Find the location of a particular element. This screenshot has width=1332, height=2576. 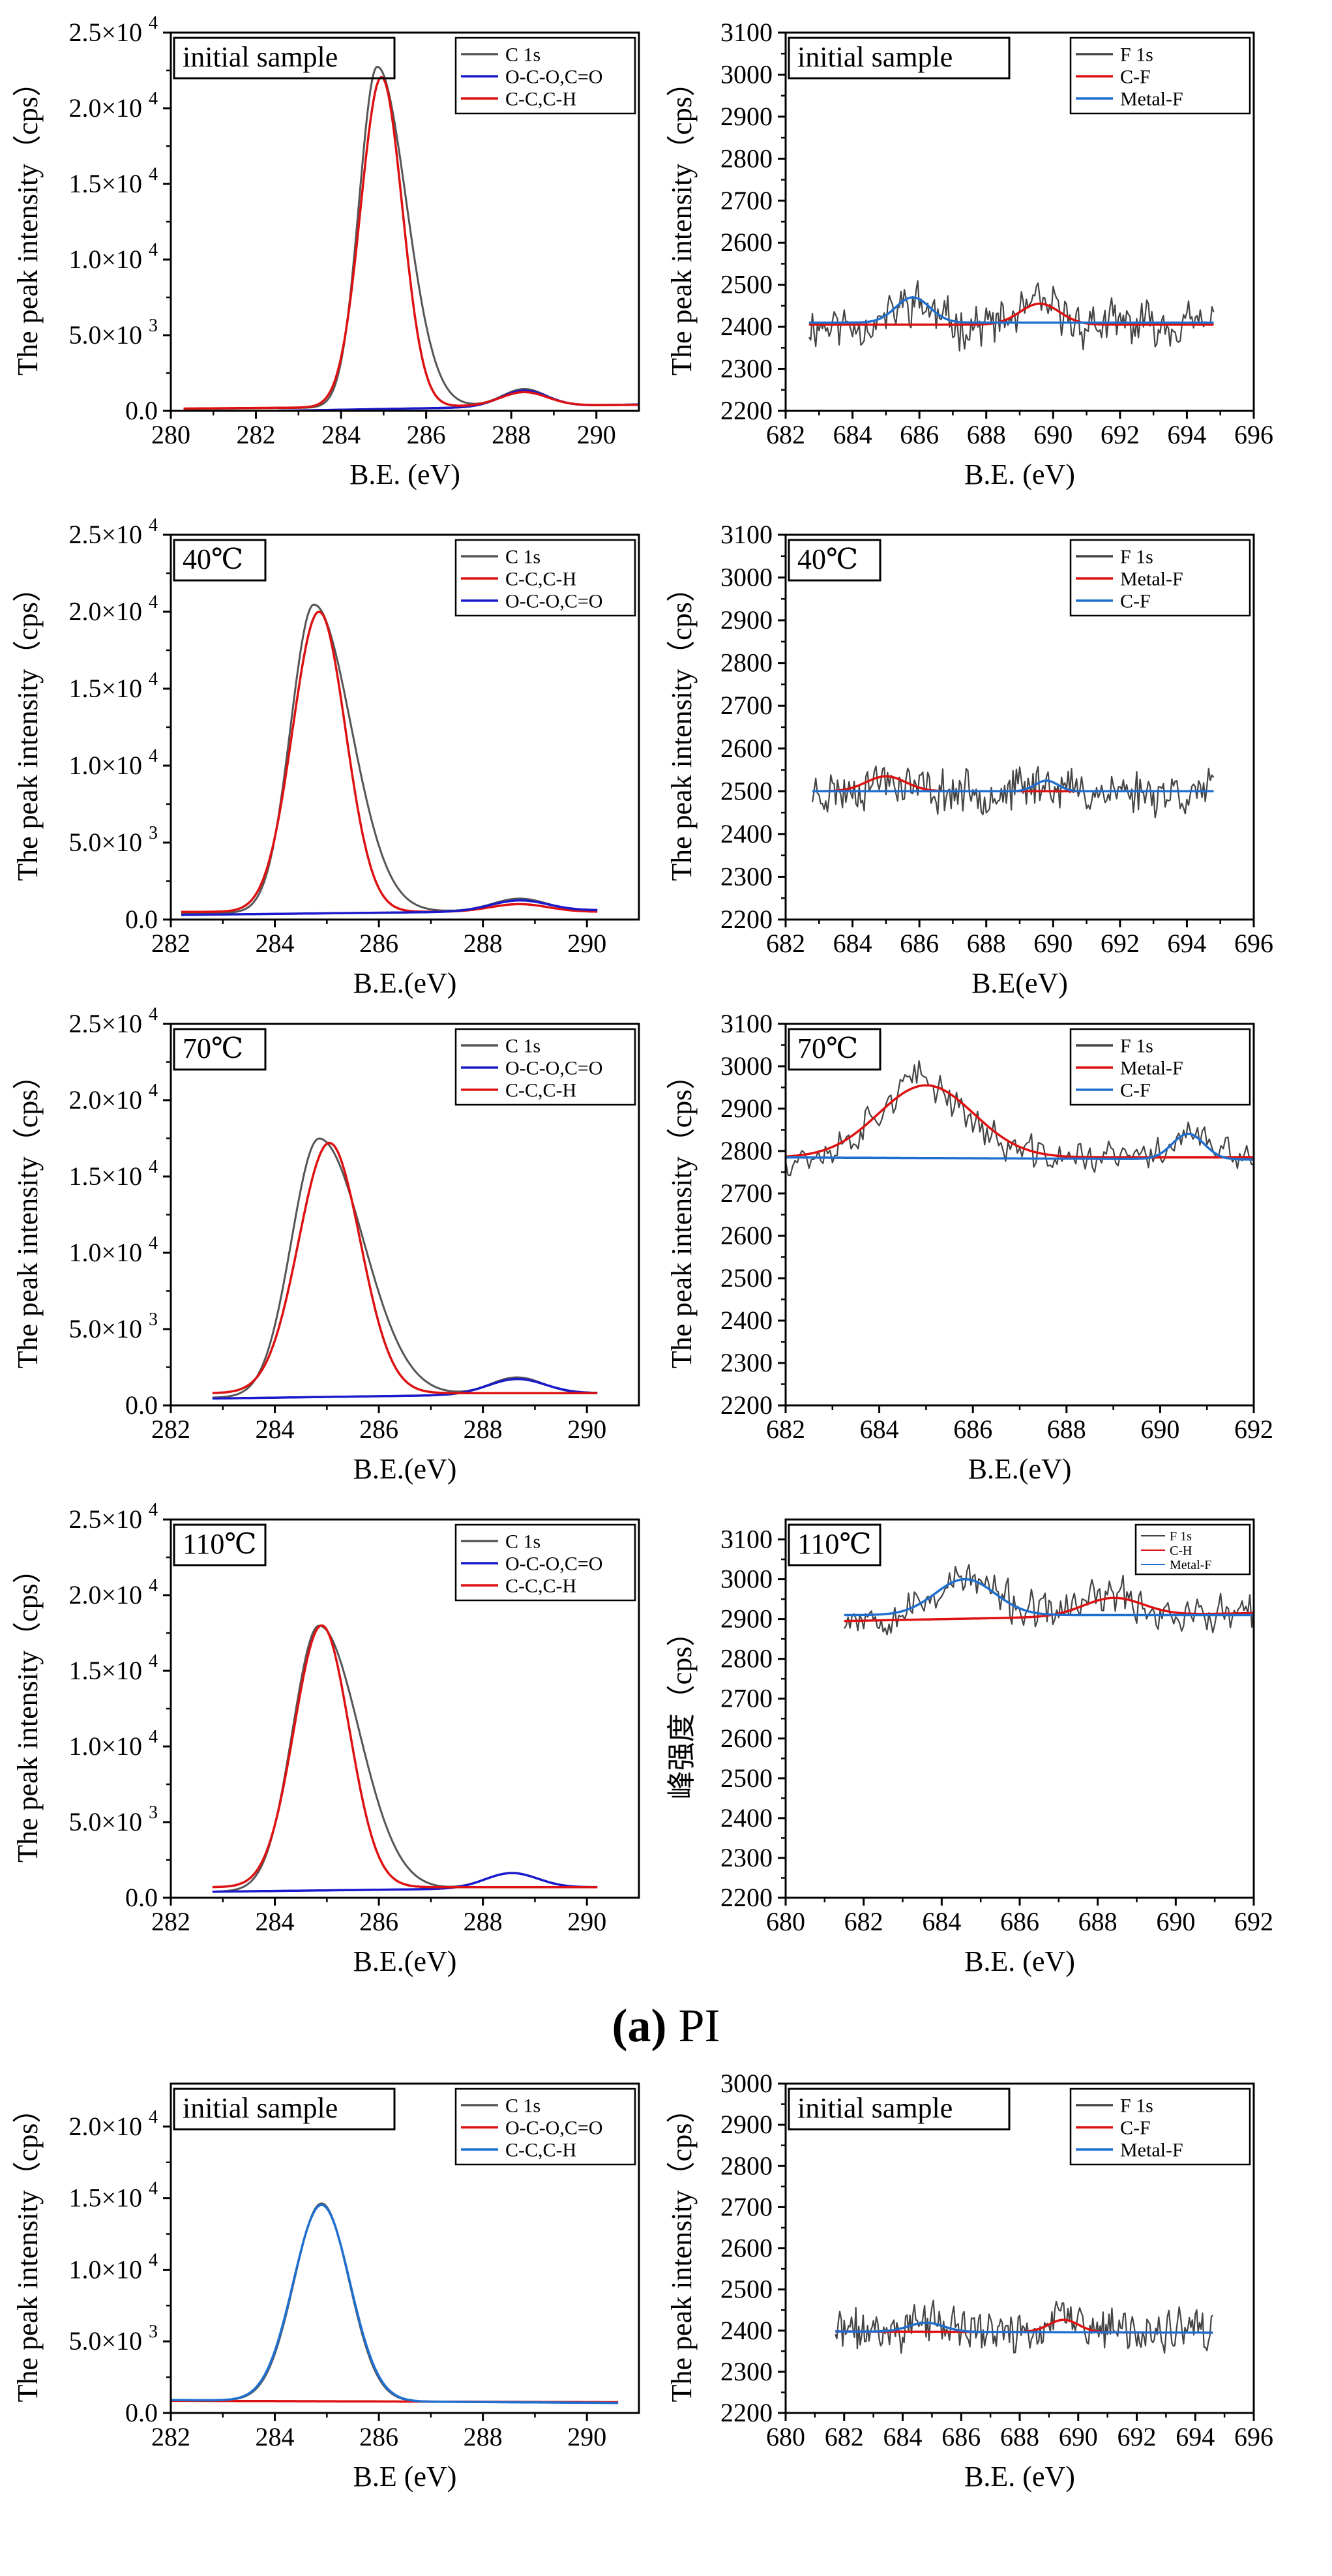

series-f-1s is located at coordinates (1024, 2326).